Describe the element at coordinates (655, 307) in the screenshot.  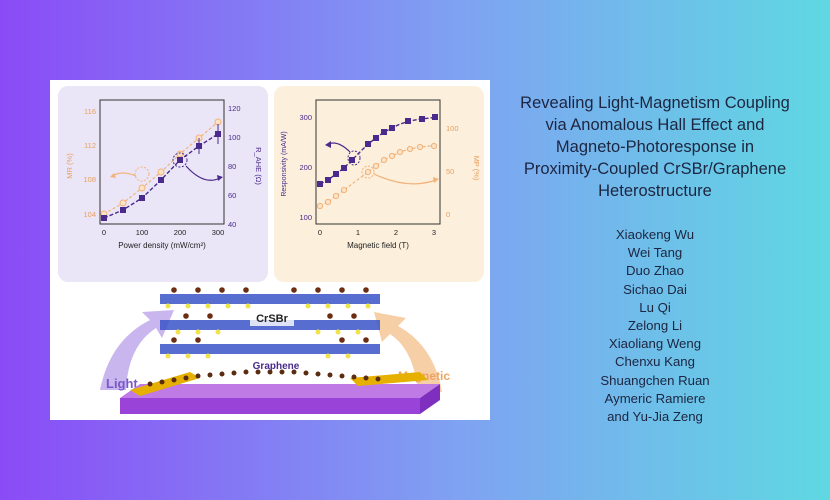
I see `author-name: Lu Qi` at that location.